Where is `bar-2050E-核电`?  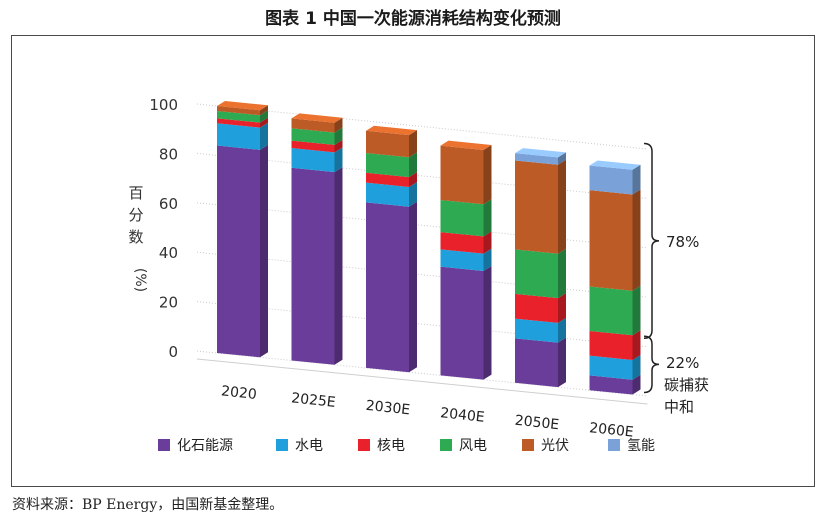
bar-2050E-核电 is located at coordinates (536, 308).